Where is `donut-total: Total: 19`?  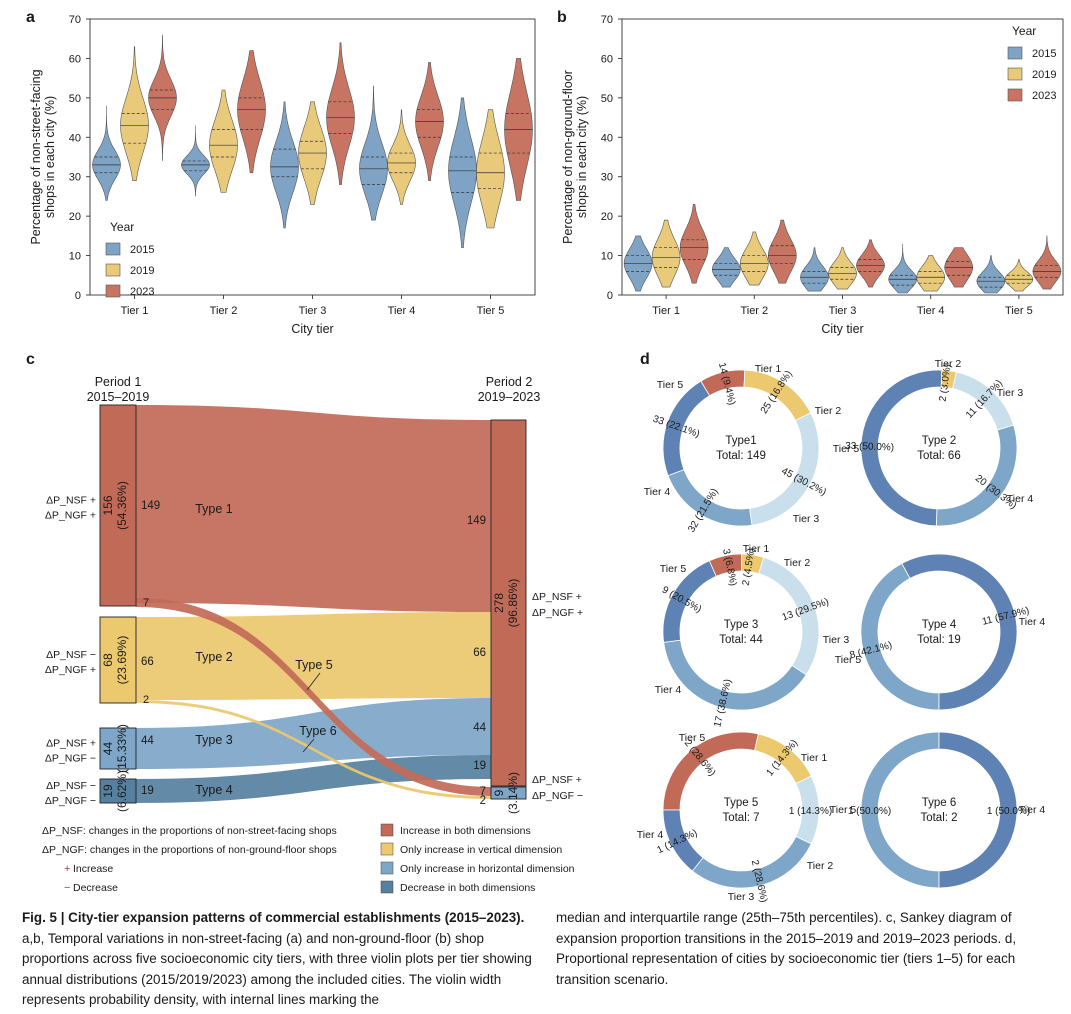 donut-total: Total: 19 is located at coordinates (938, 640).